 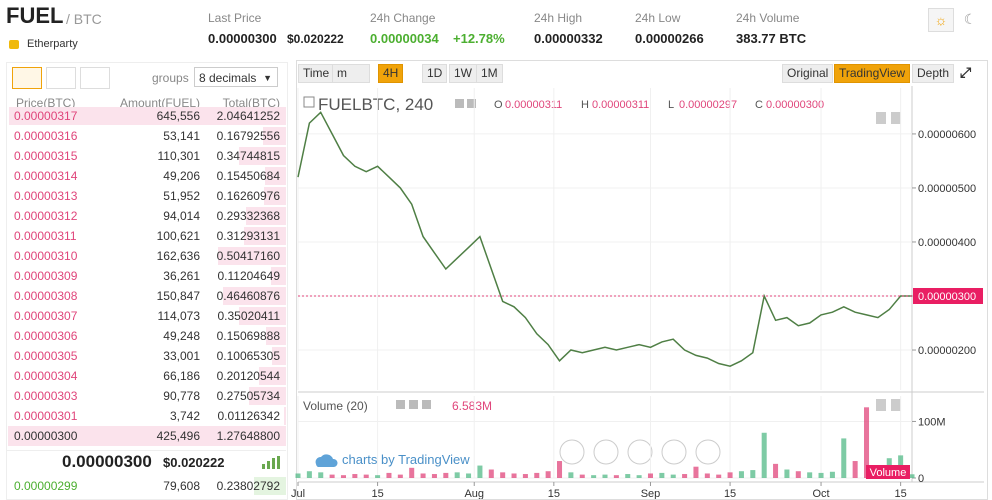 What do you see at coordinates (147, 156) in the screenshot?
I see `ask-row: 0.00000315 110,301 0.34744815` at bounding box center [147, 156].